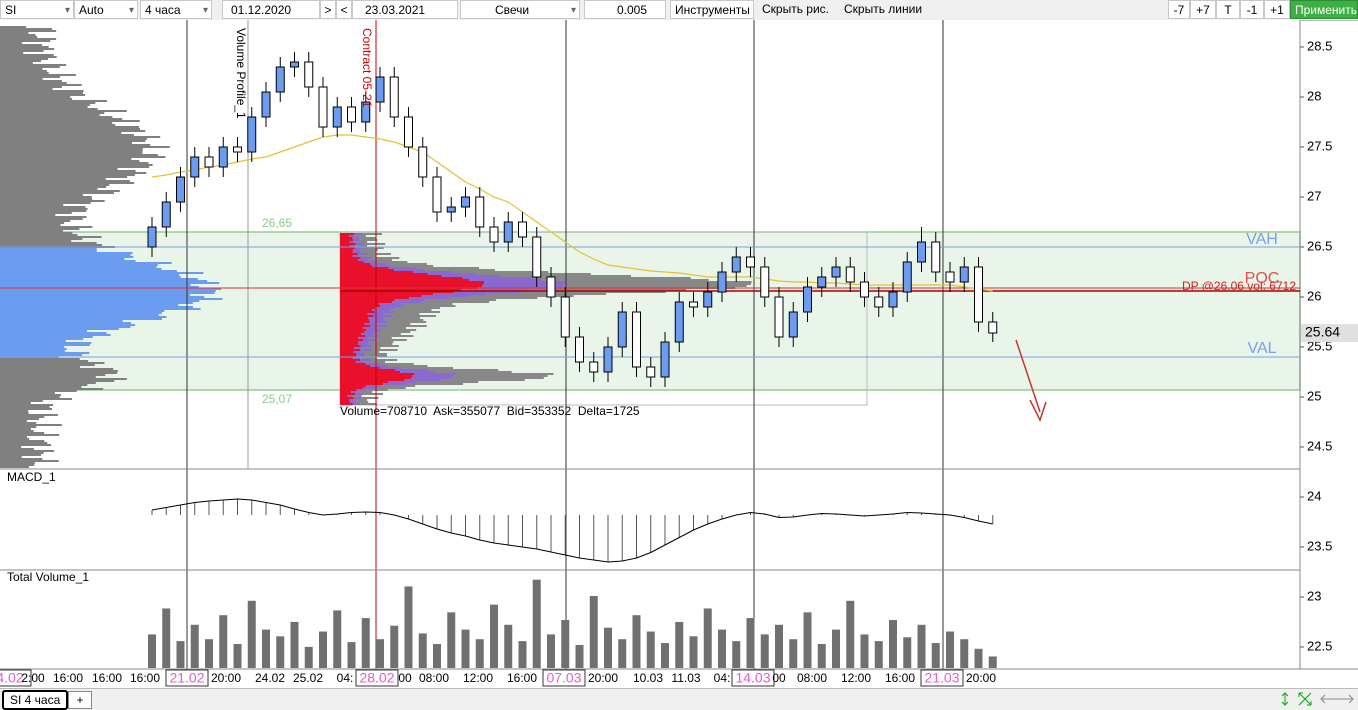 The height and width of the screenshot is (710, 1358). I want to click on date-to: 23.03.2021, so click(405, 9).